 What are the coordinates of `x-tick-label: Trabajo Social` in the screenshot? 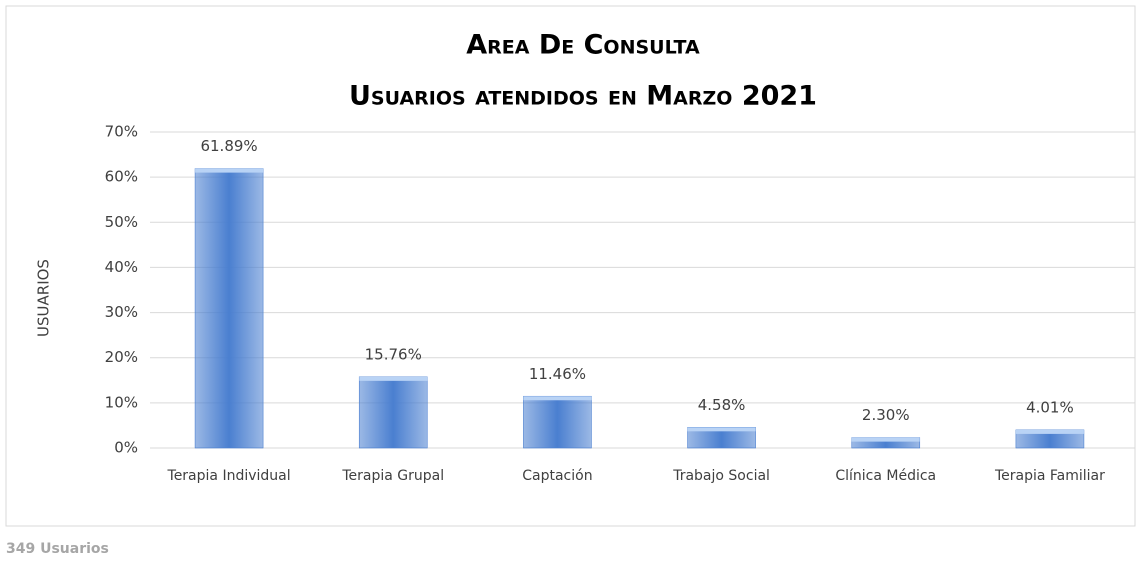 It's located at (721, 476).